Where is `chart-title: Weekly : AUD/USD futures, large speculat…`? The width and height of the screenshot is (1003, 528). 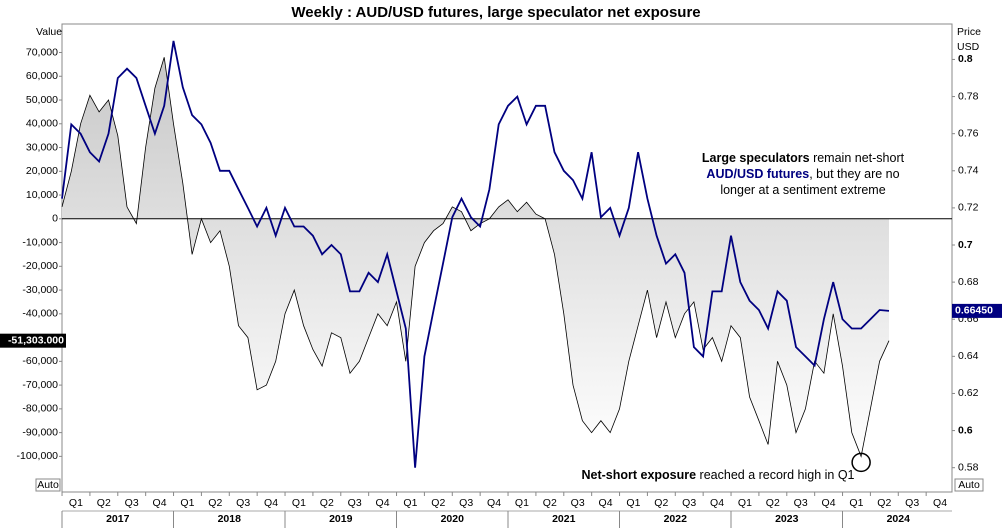 chart-title: Weekly : AUD/USD futures, large speculat… is located at coordinates (495, 12).